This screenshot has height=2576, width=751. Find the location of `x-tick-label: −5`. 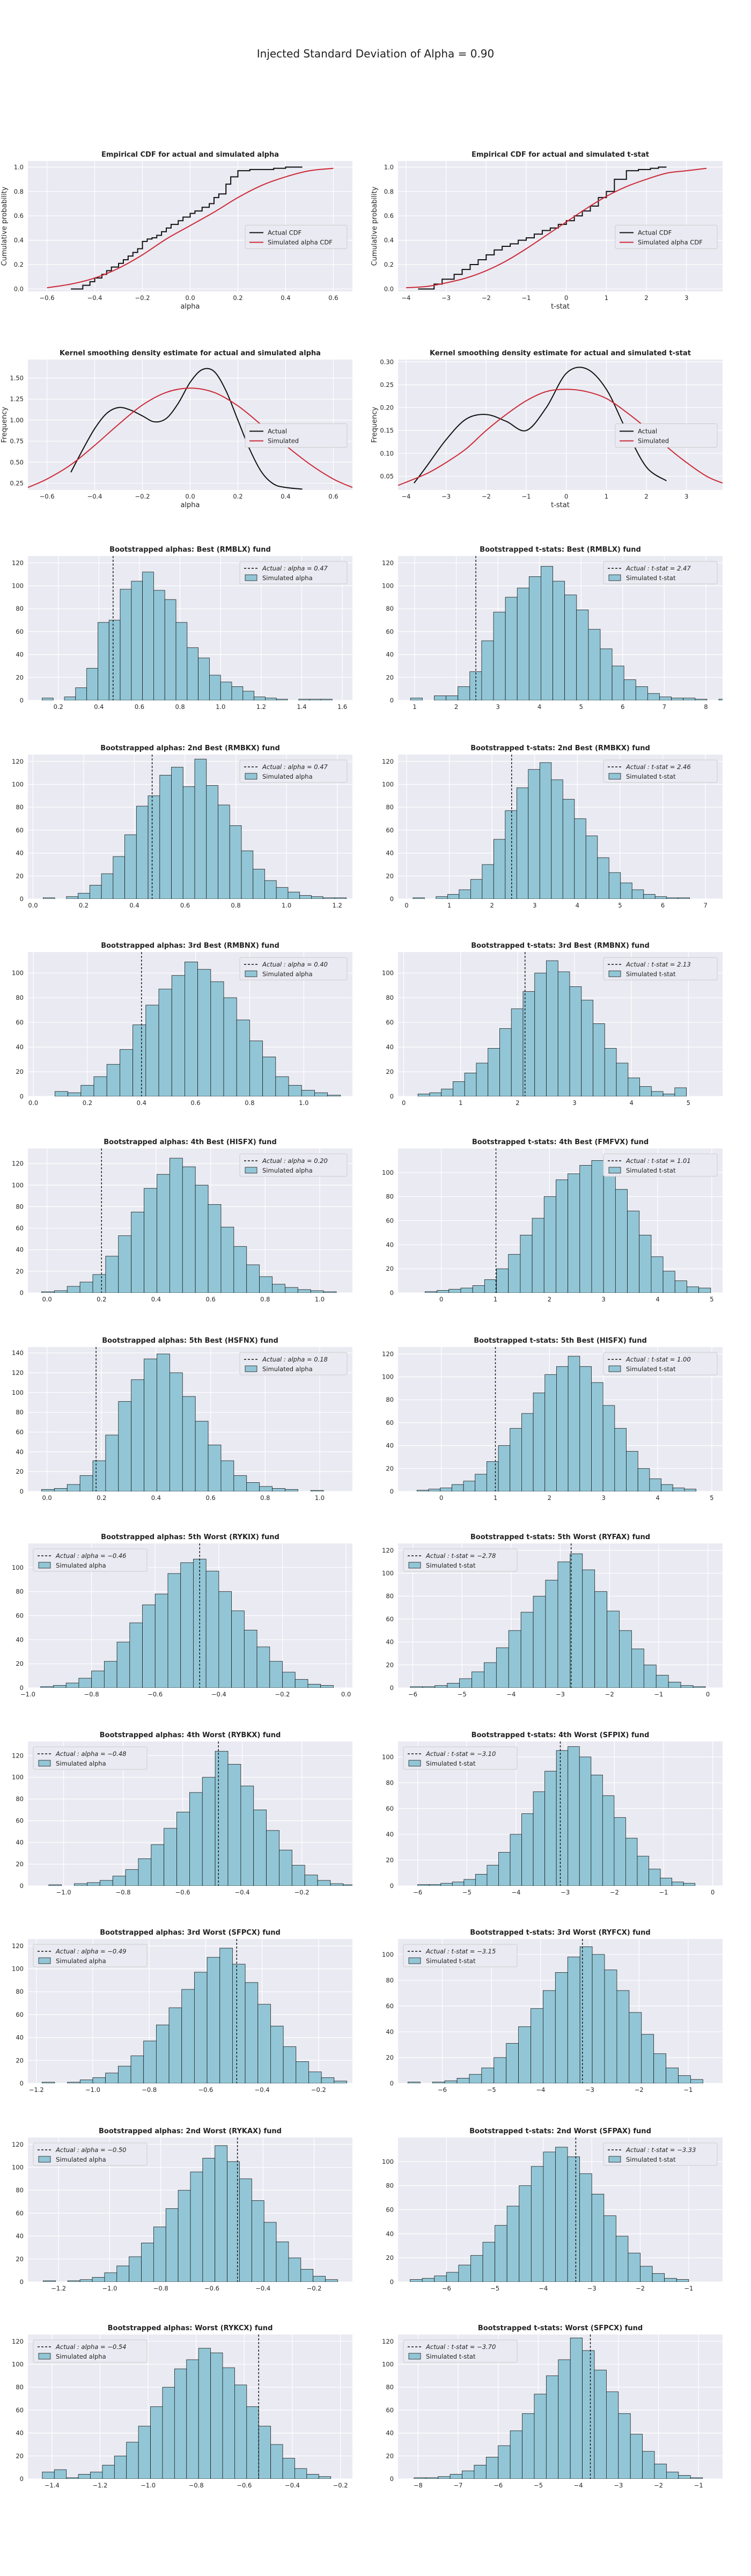

x-tick-label: −5 is located at coordinates (495, 2288).